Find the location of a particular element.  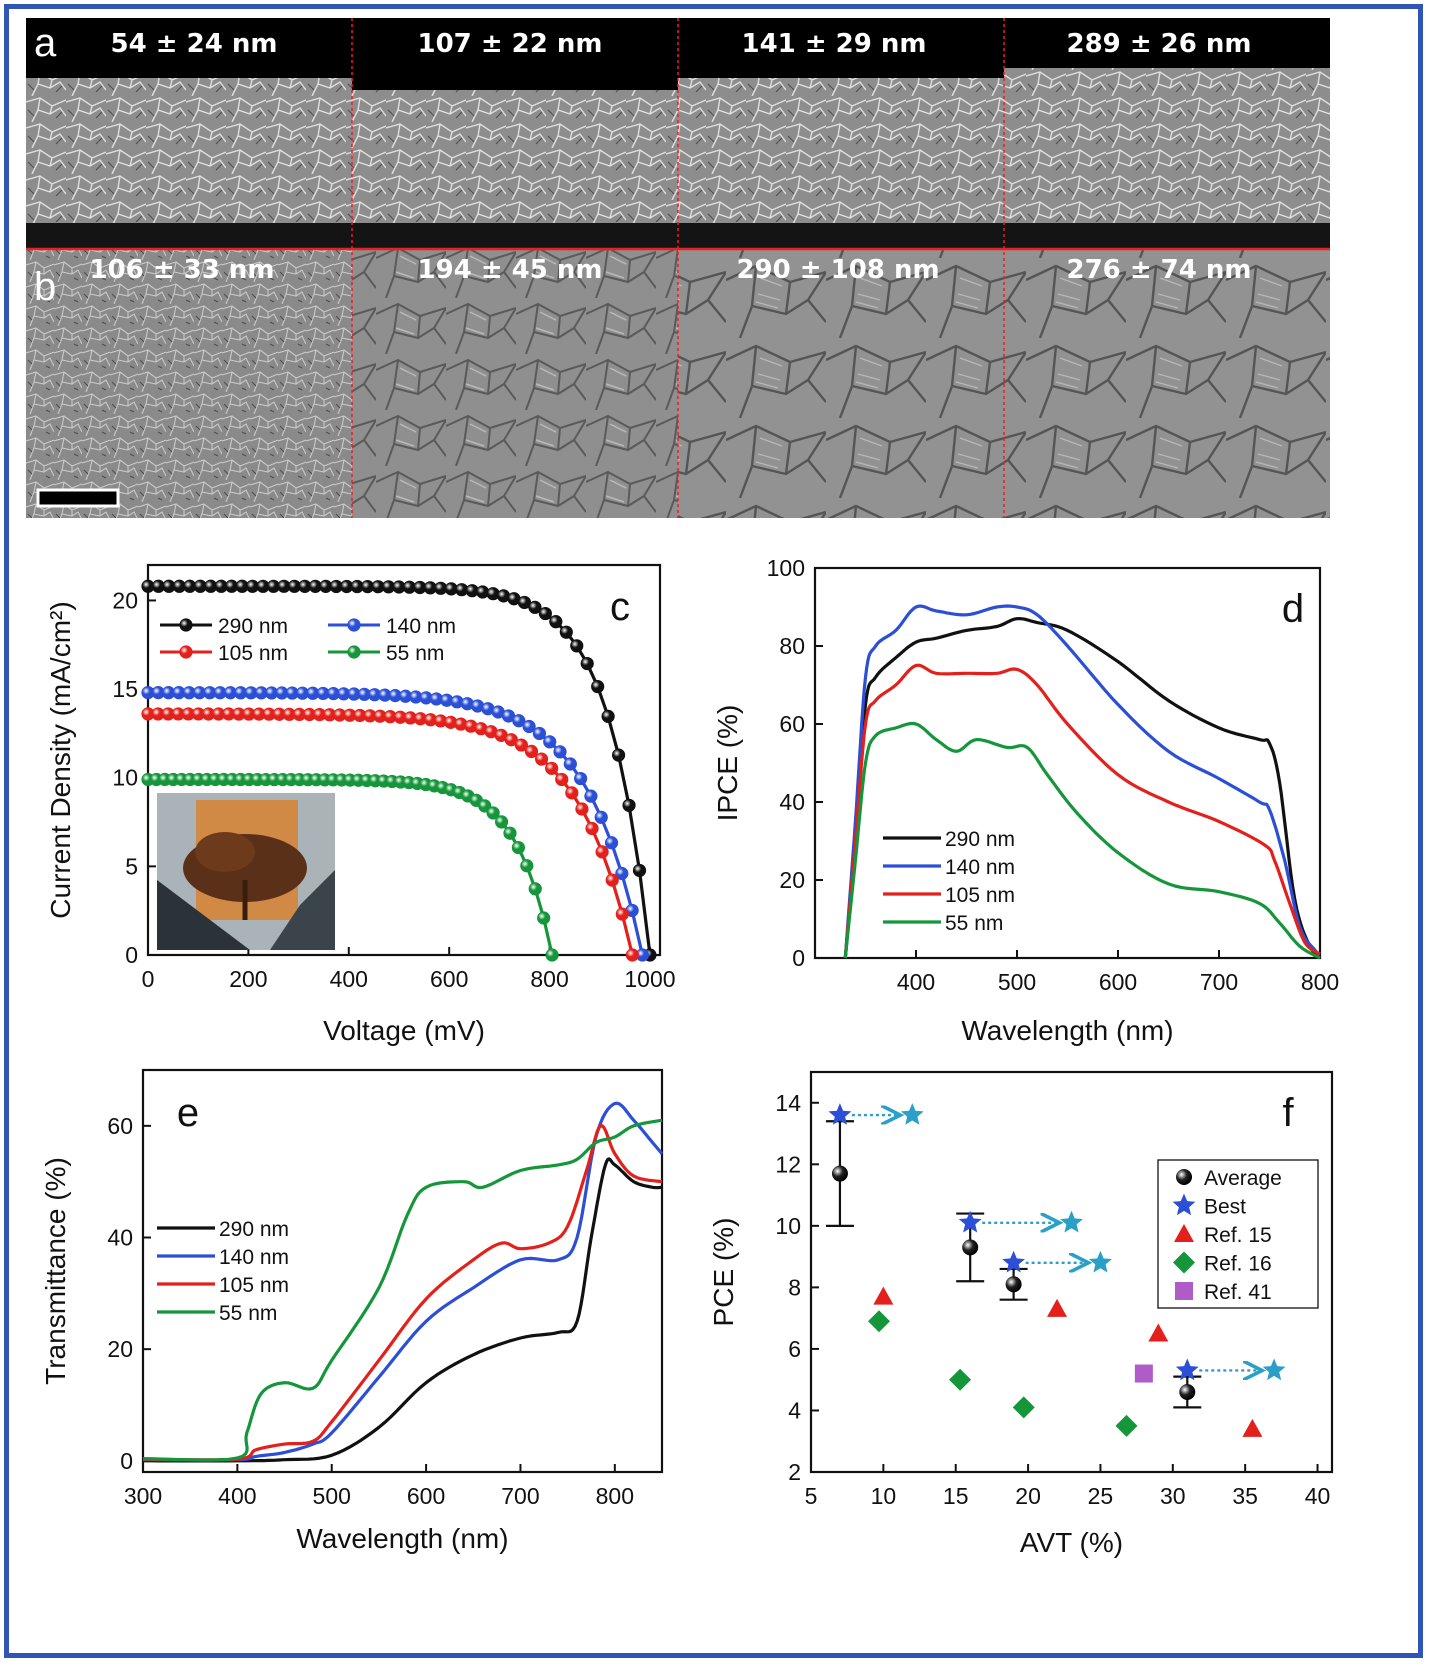

legend-label: Ref. 16 is located at coordinates (1238, 1264).